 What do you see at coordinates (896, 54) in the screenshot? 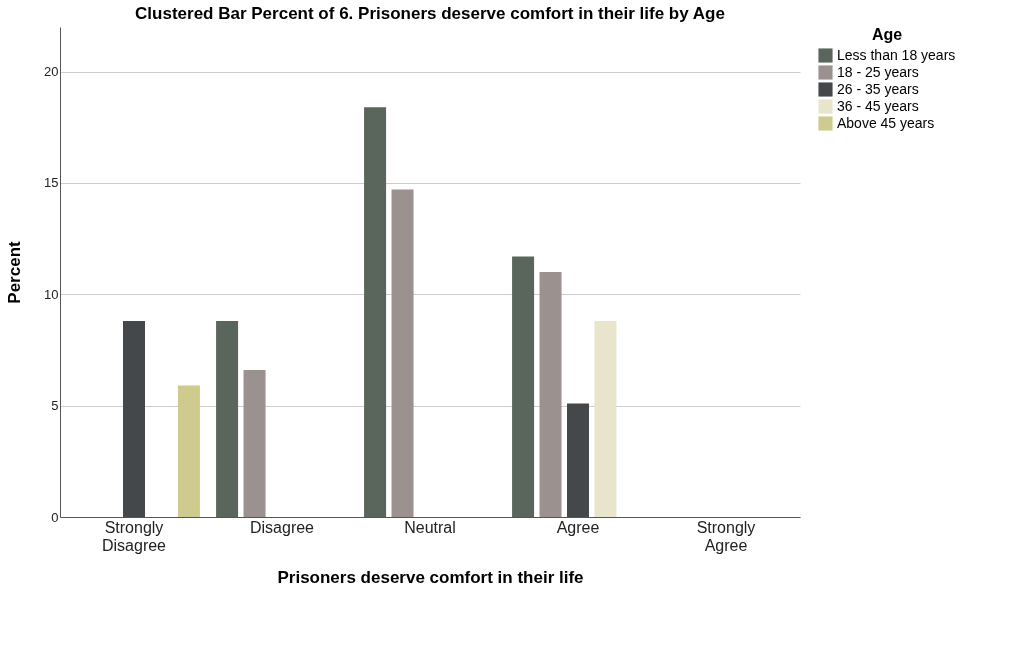
I see `legend-label: Less than 18 years` at bounding box center [896, 54].